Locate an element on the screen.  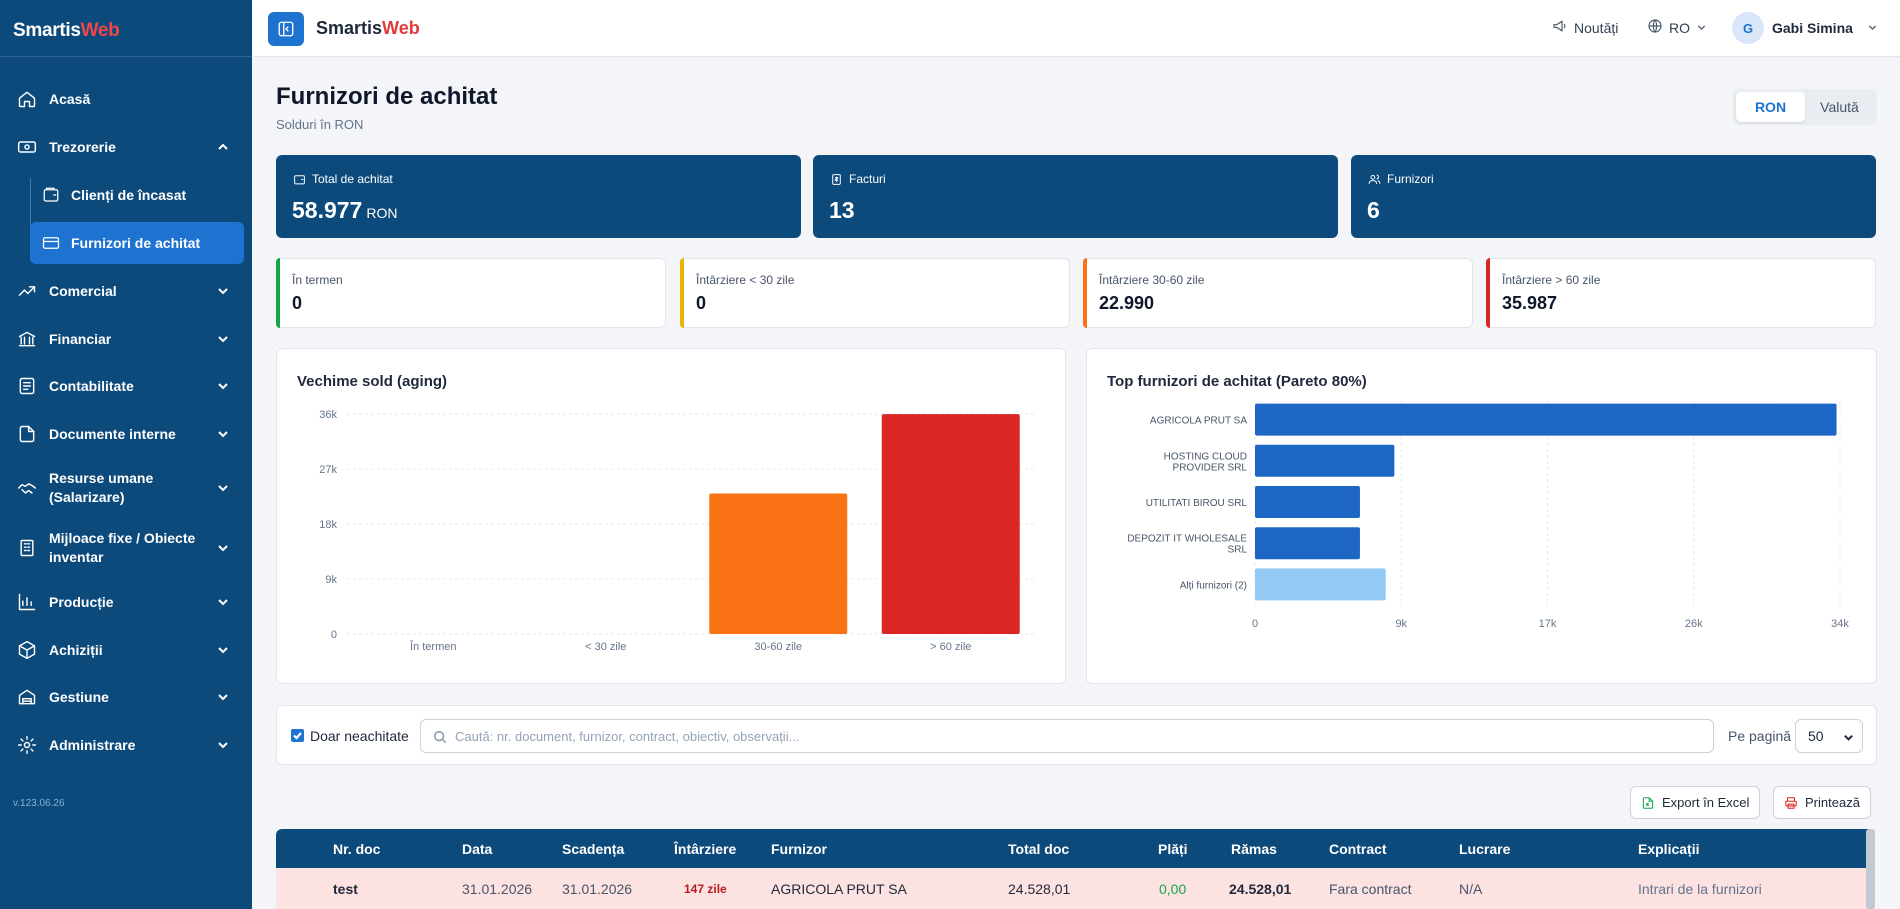
col-scadenta: Scadența is located at coordinates (593, 848).